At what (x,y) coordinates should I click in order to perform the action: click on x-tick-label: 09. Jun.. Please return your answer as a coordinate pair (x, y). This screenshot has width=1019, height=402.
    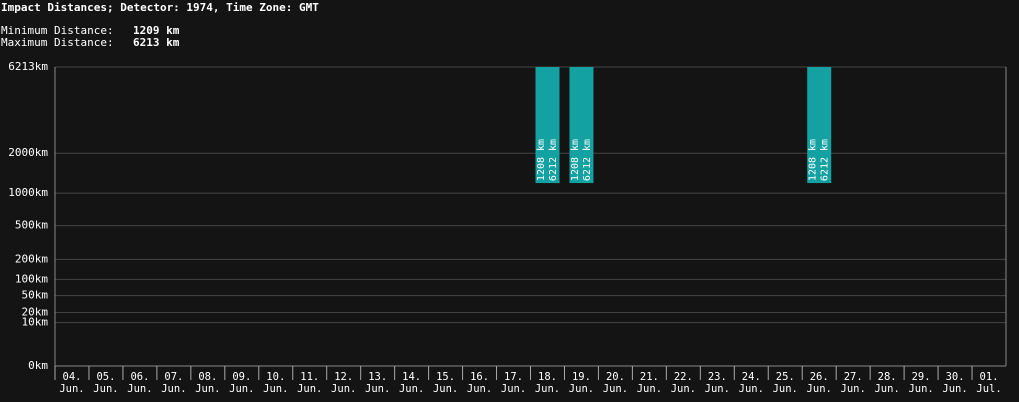
    Looking at the image, I should click on (242, 383).